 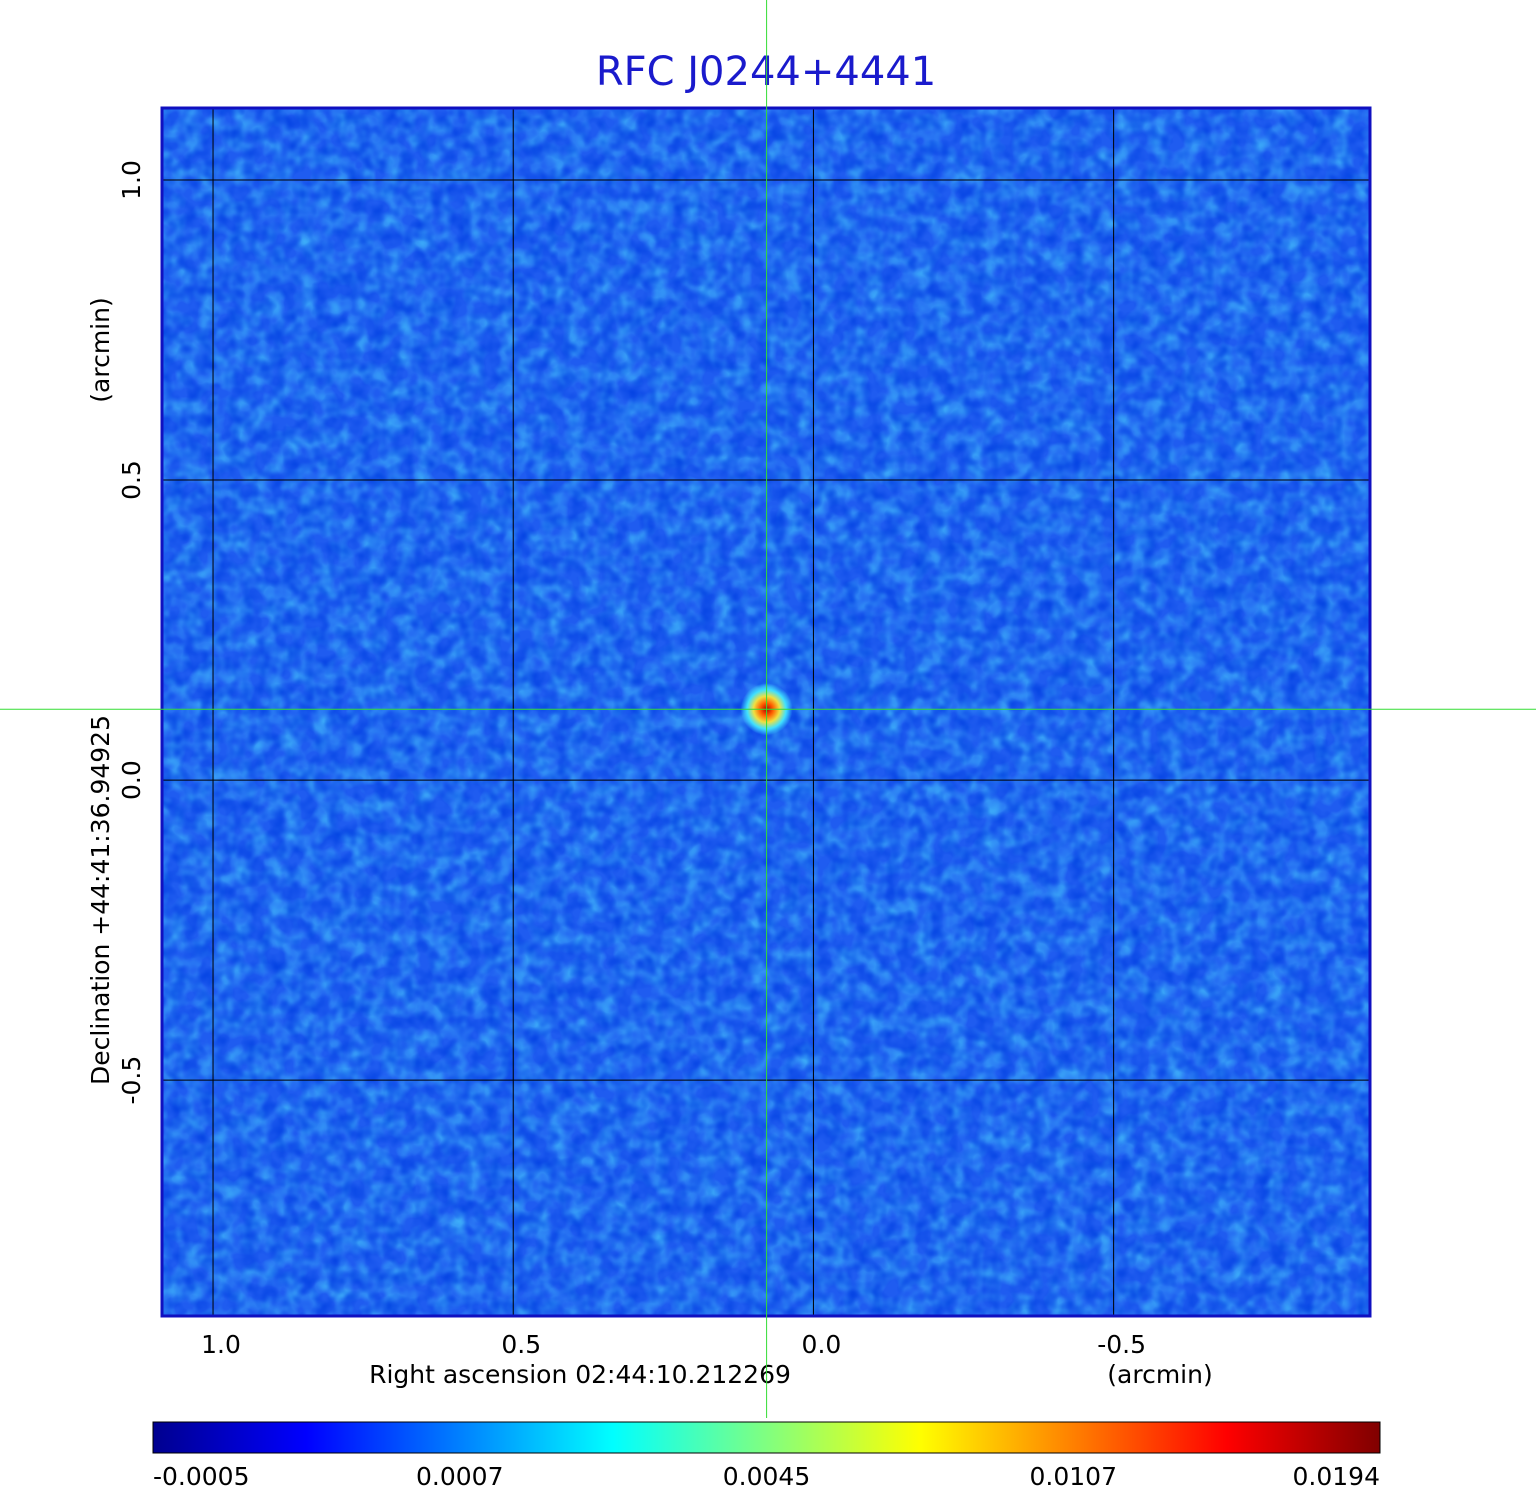 I want to click on colorbar, so click(x=766, y=1437).